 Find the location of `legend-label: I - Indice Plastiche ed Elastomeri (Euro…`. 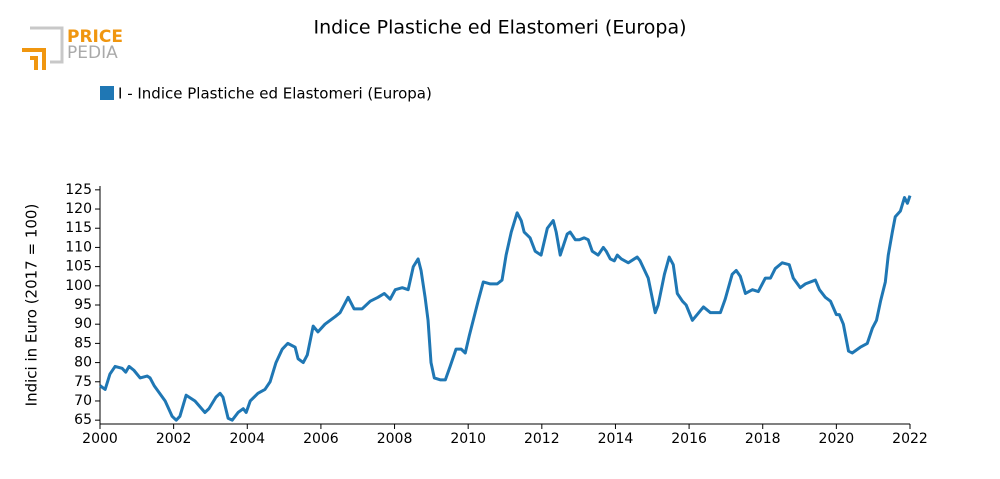

legend-label: I - Indice Plastiche ed Elastomeri (Euro… is located at coordinates (275, 94).